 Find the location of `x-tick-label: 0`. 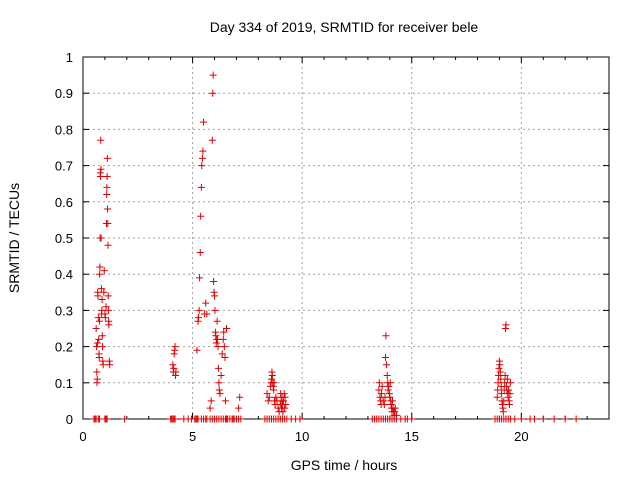

x-tick-label: 0 is located at coordinates (82, 436).